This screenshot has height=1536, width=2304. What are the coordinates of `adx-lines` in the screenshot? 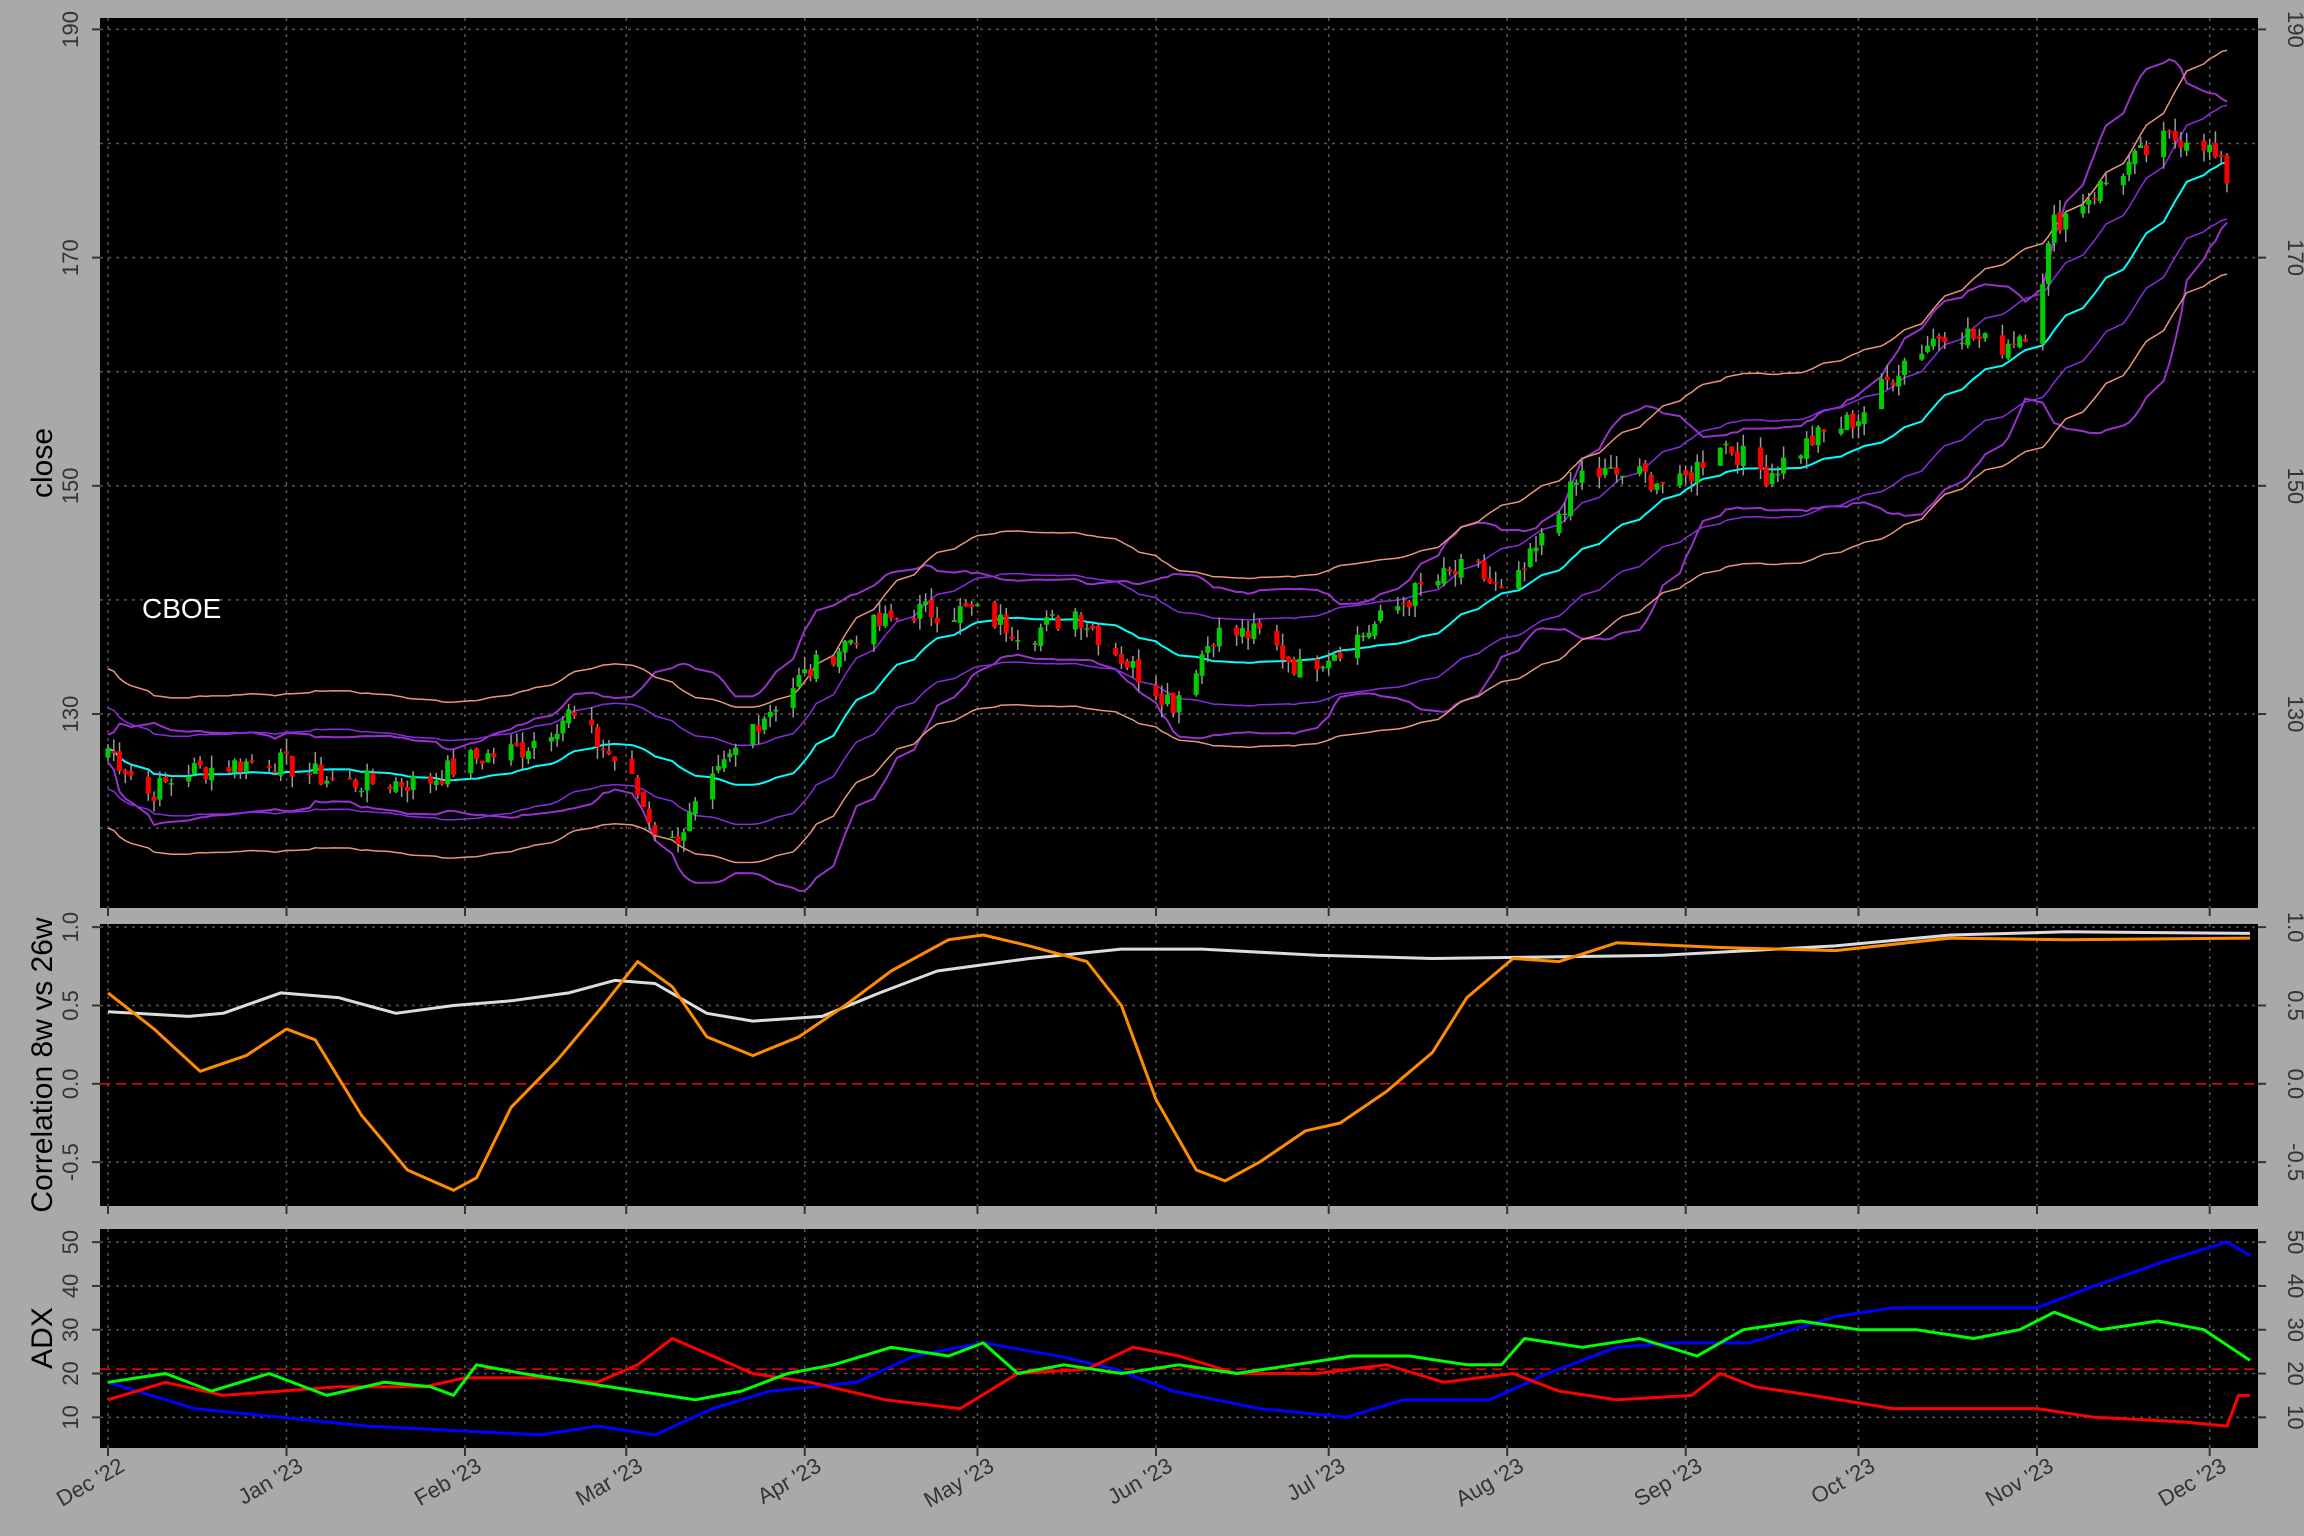 It's located at (1179, 1338).